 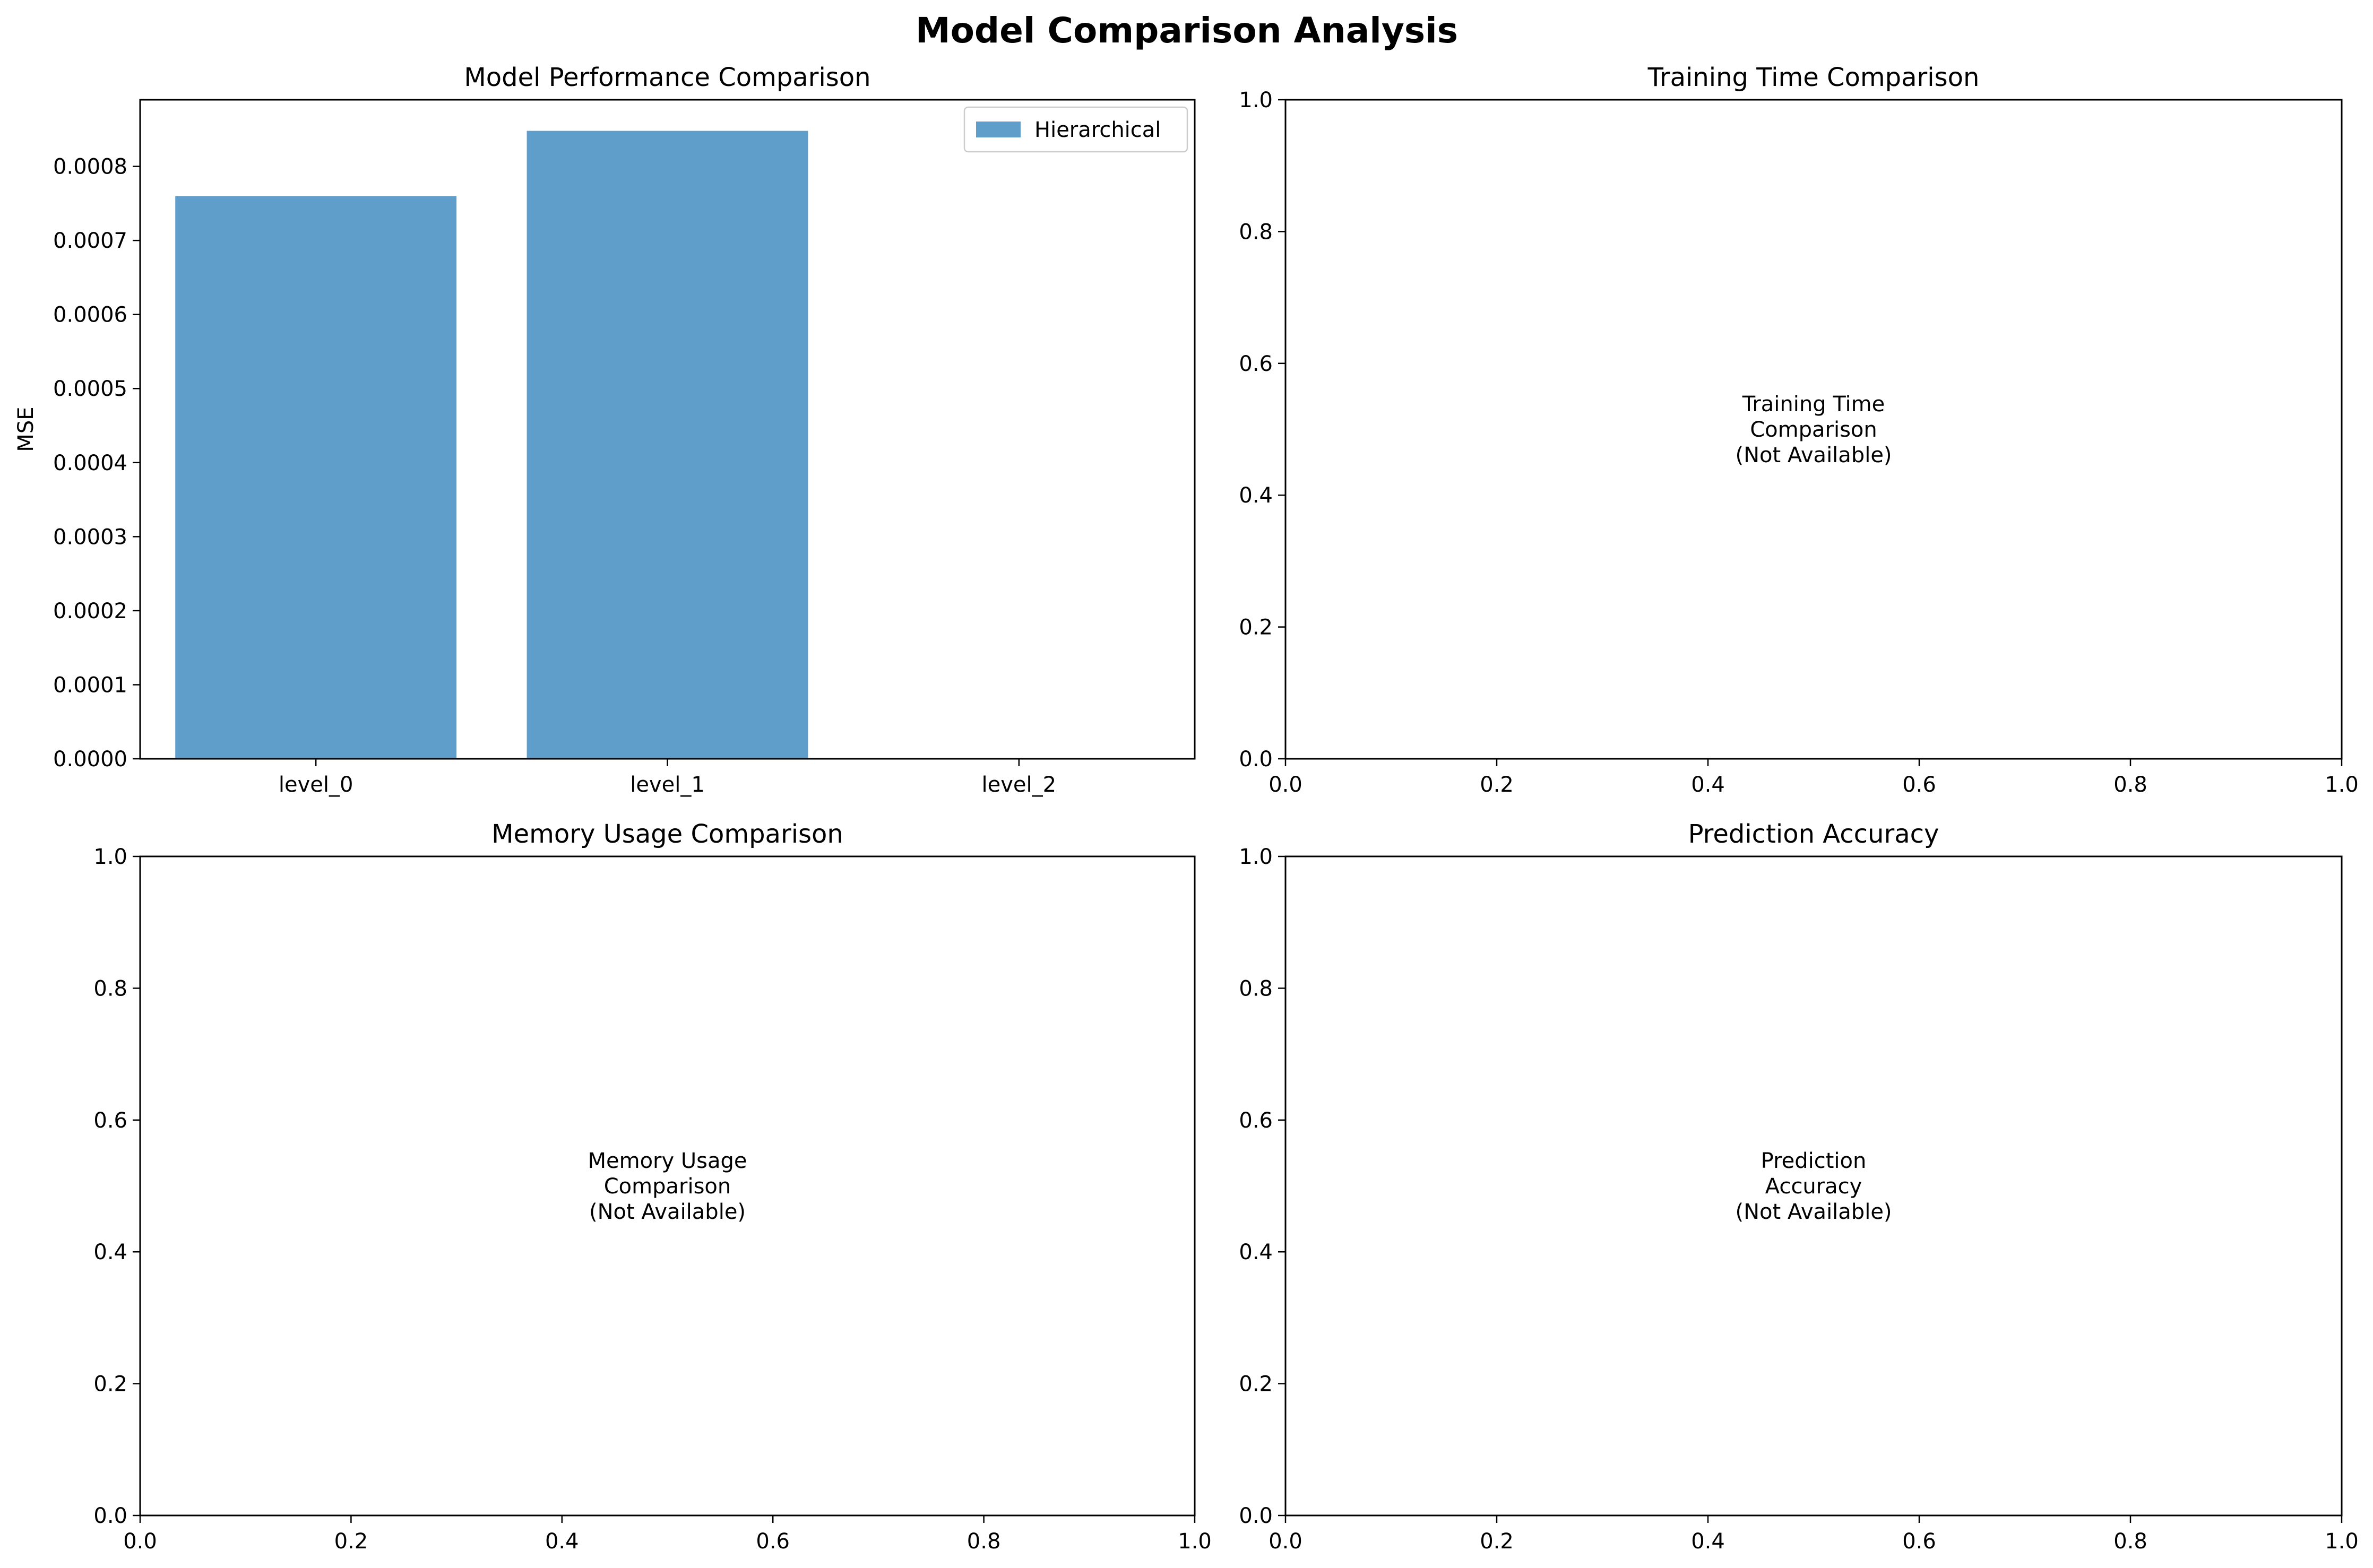 What do you see at coordinates (667, 1161) in the screenshot?
I see `annotation-line: Memory Usage` at bounding box center [667, 1161].